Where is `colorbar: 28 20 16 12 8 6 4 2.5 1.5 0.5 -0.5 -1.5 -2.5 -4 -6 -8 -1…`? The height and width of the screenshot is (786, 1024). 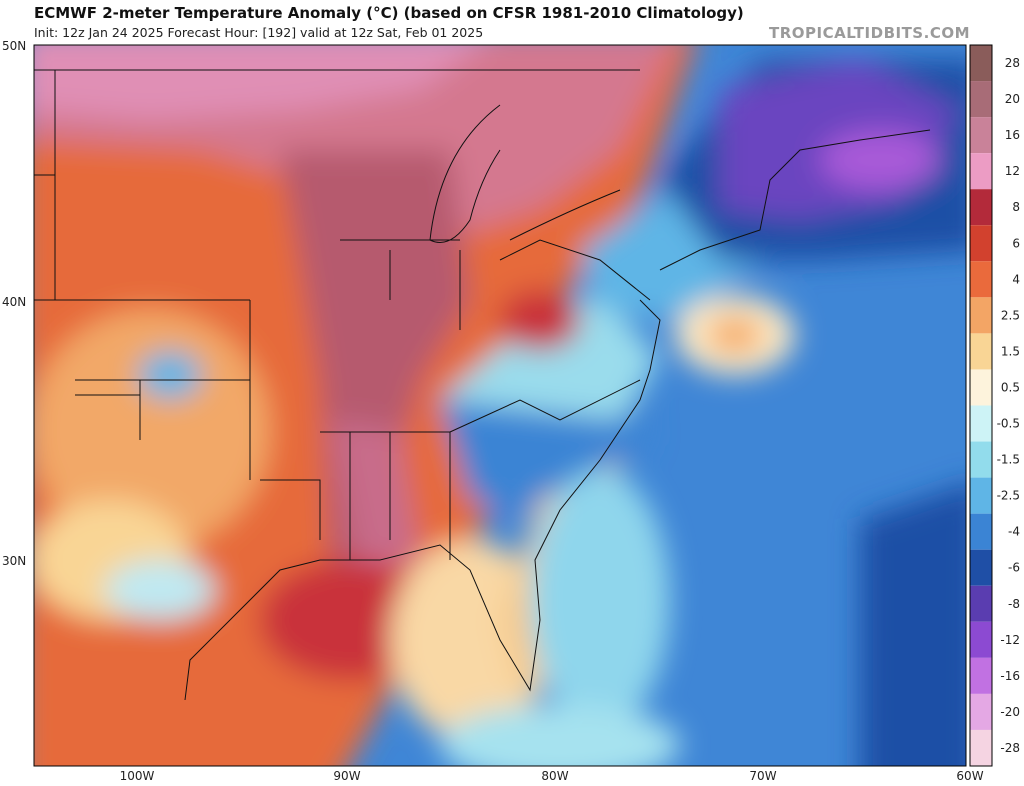 colorbar: 28 20 16 12 8 6 4 2.5 1.5 0.5 -0.5 -1.5 -2.5 -4 -6 -8 -1… is located at coordinates (994, 405).